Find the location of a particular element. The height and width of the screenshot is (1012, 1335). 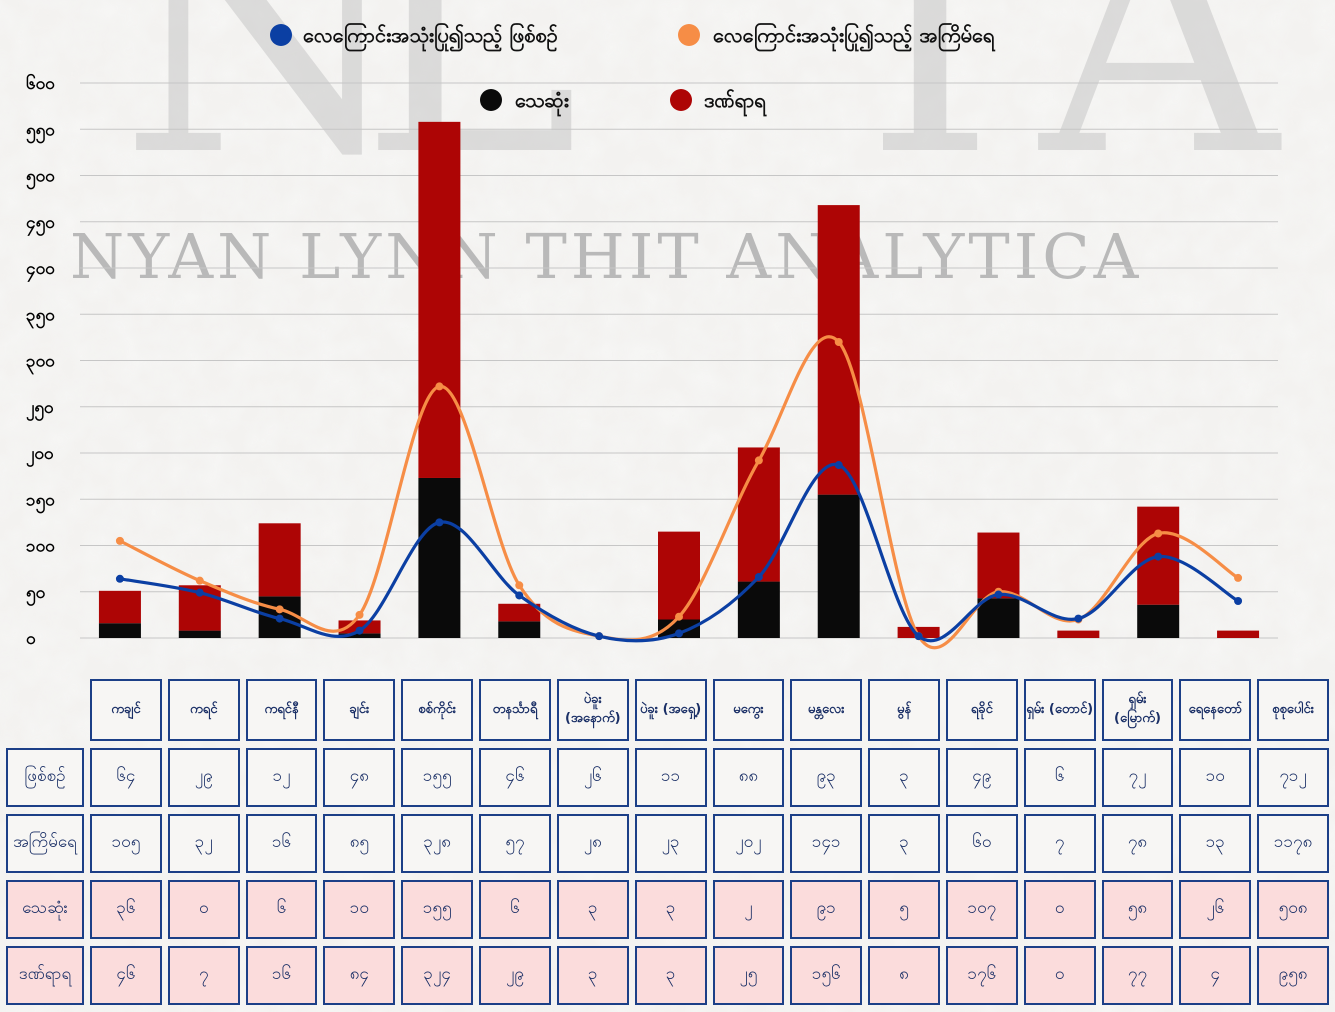

table-cell: ၇၇ is located at coordinates (1137, 975).